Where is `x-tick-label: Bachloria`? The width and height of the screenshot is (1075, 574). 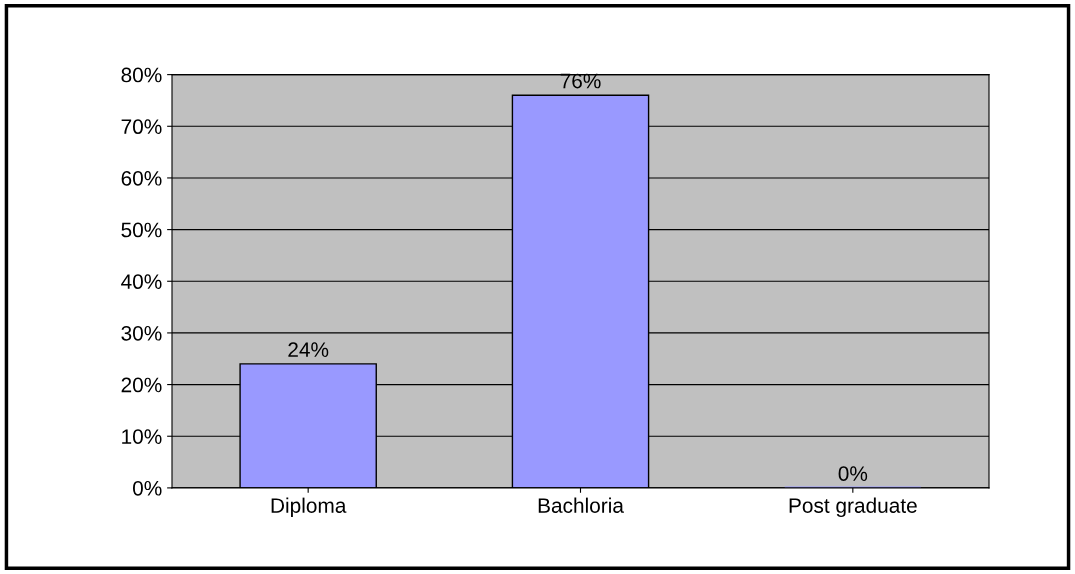 x-tick-label: Bachloria is located at coordinates (581, 505).